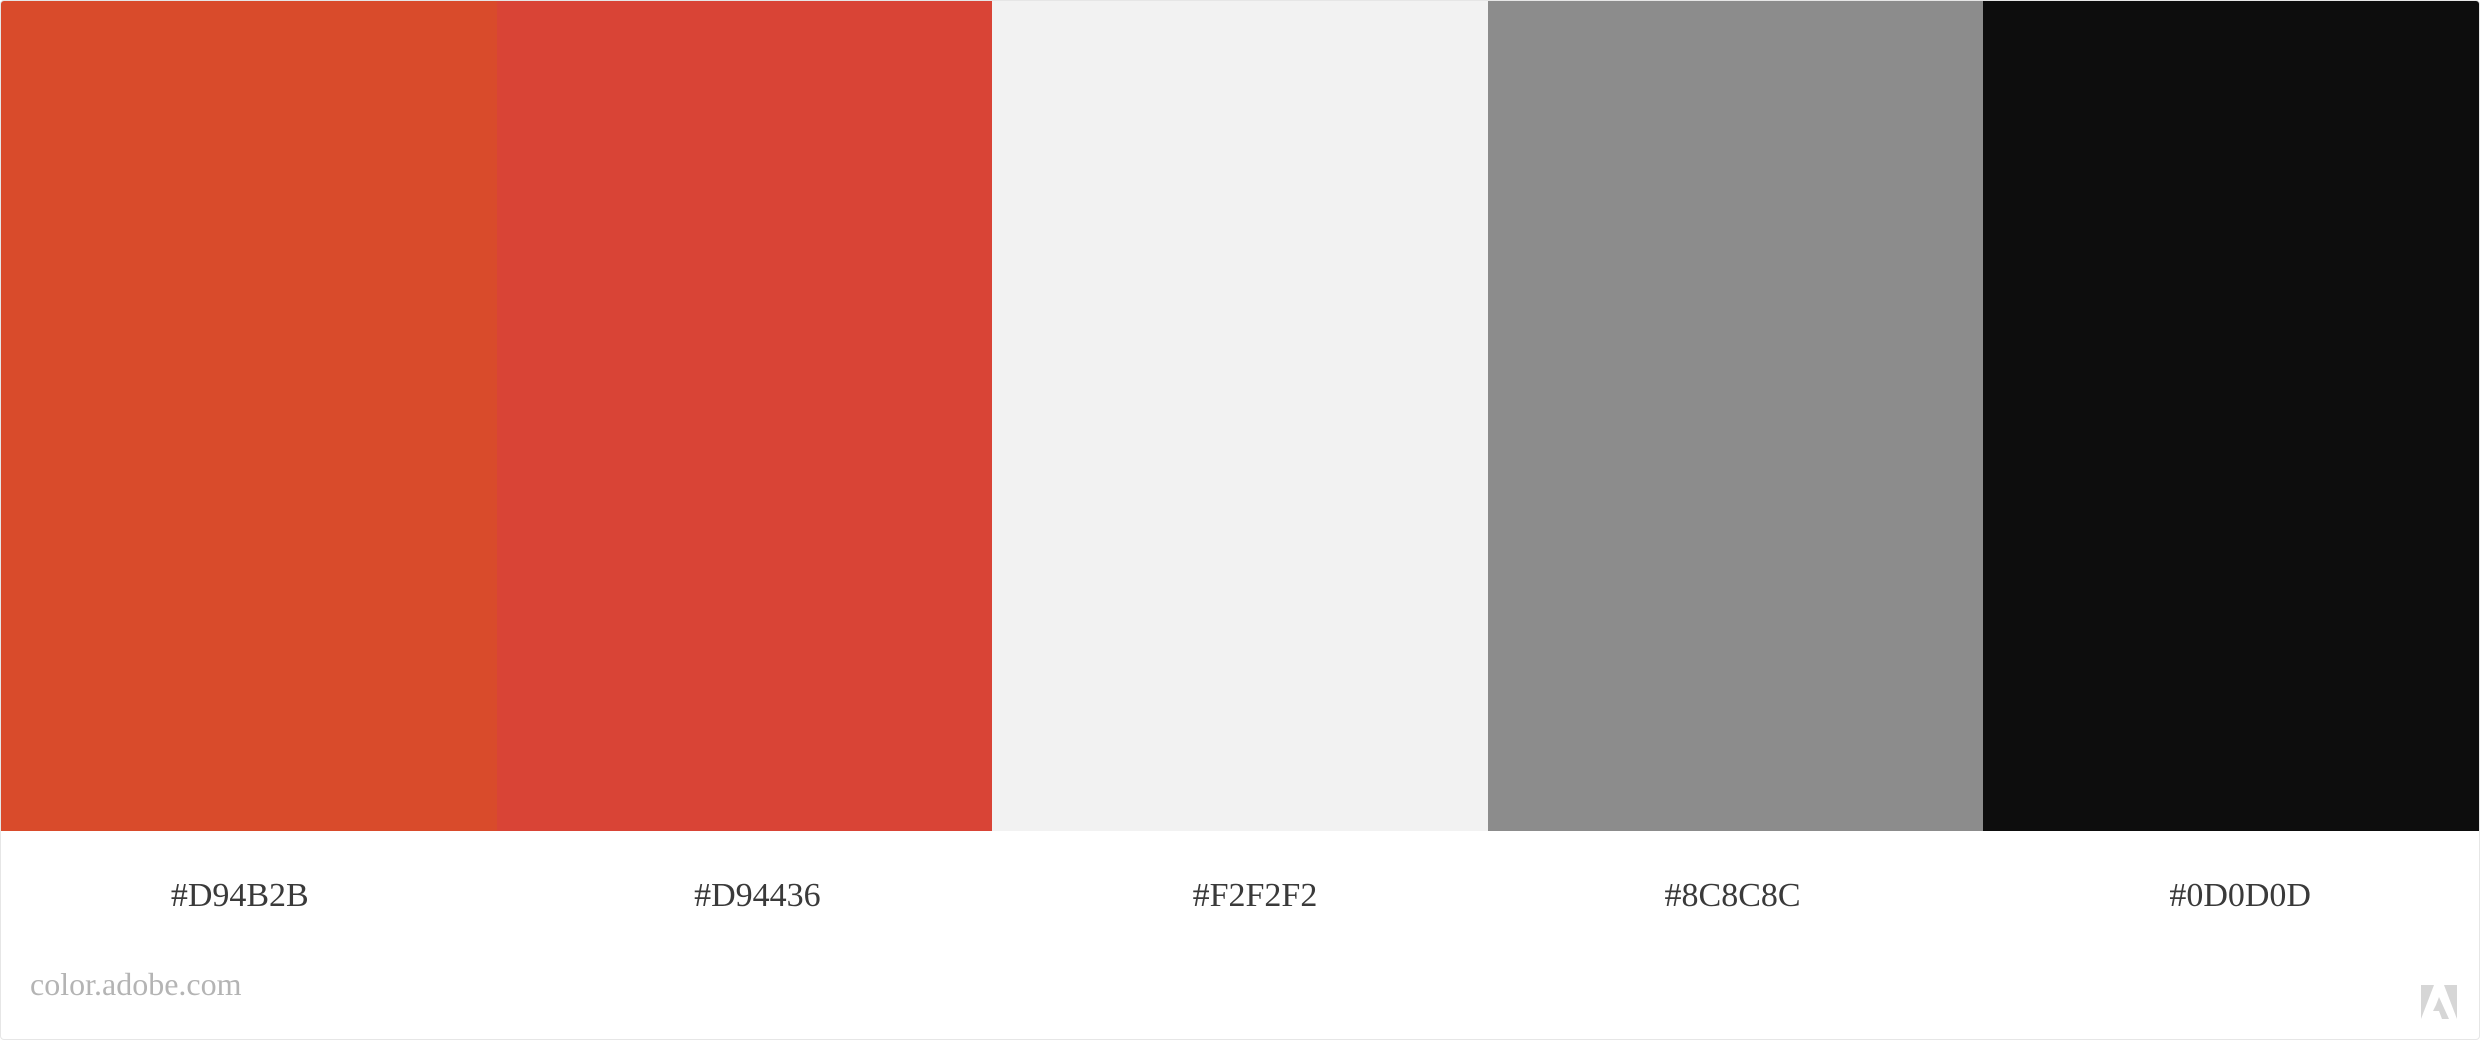 The height and width of the screenshot is (1040, 2480). I want to click on hex-label-row: #D94B2B #D94436 #F2F2F2 #8C8C8C #0D0D0D, so click(1240, 896).